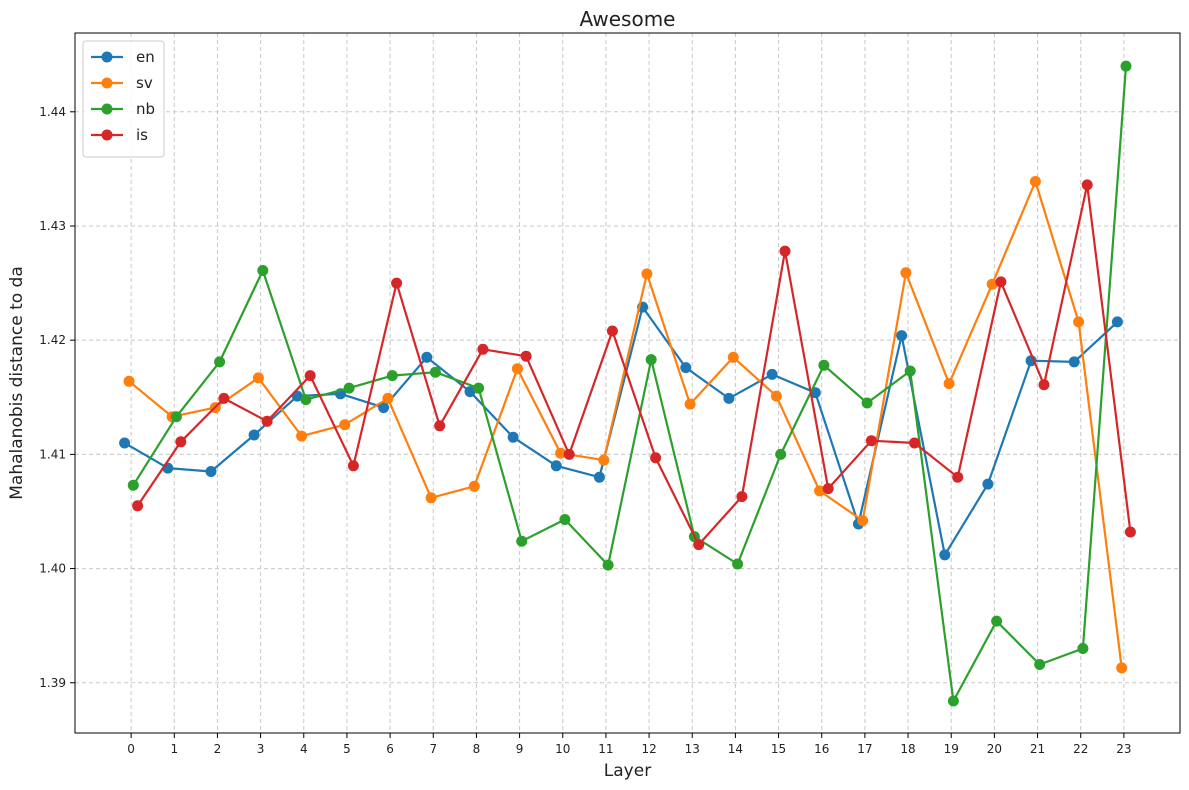 This screenshot has height=790, width=1189. Describe the element at coordinates (107, 135) in the screenshot. I see `legend-marker-is` at that location.